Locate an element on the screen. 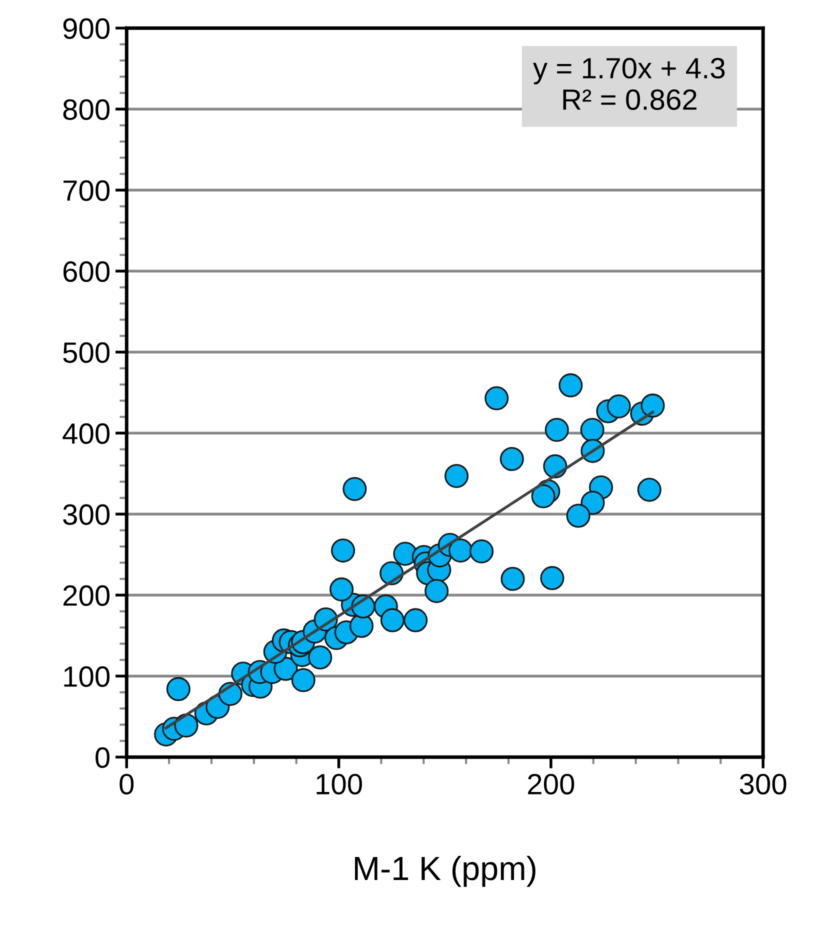 This screenshot has width=817, height=937. x-tick-label: 100 is located at coordinates (339, 784).